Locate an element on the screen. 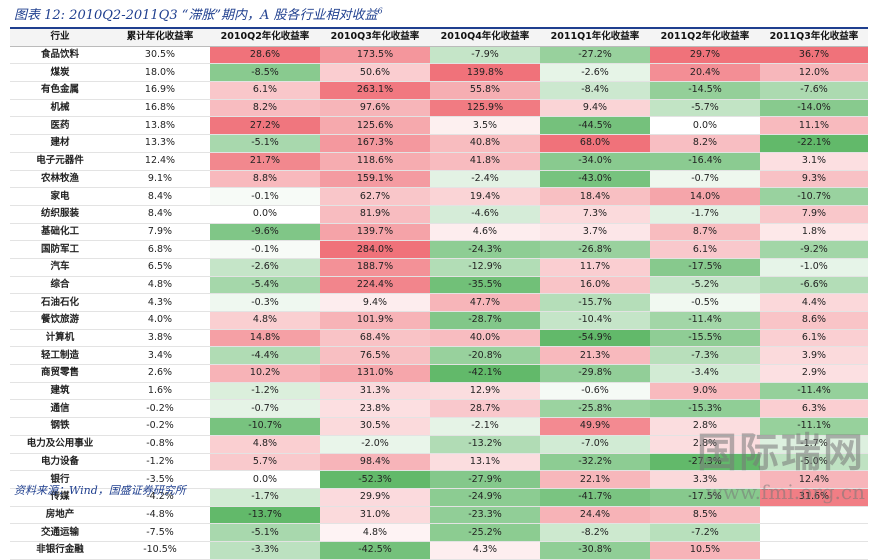 The image size is (879, 560). cumulative-return-cell: -0.2% is located at coordinates (160, 409).